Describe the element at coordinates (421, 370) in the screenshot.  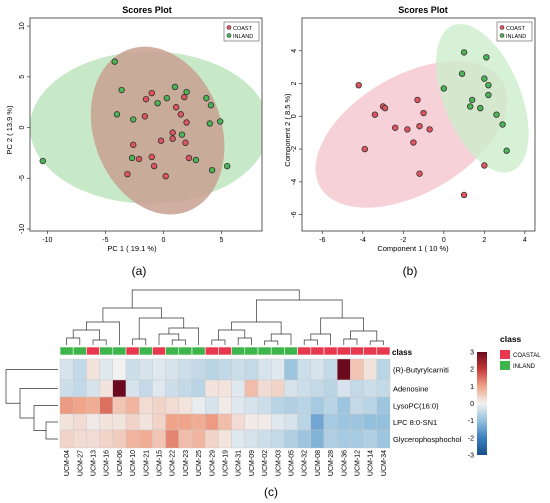
I see `row-label: (R)-Butyrylcarniti` at that location.